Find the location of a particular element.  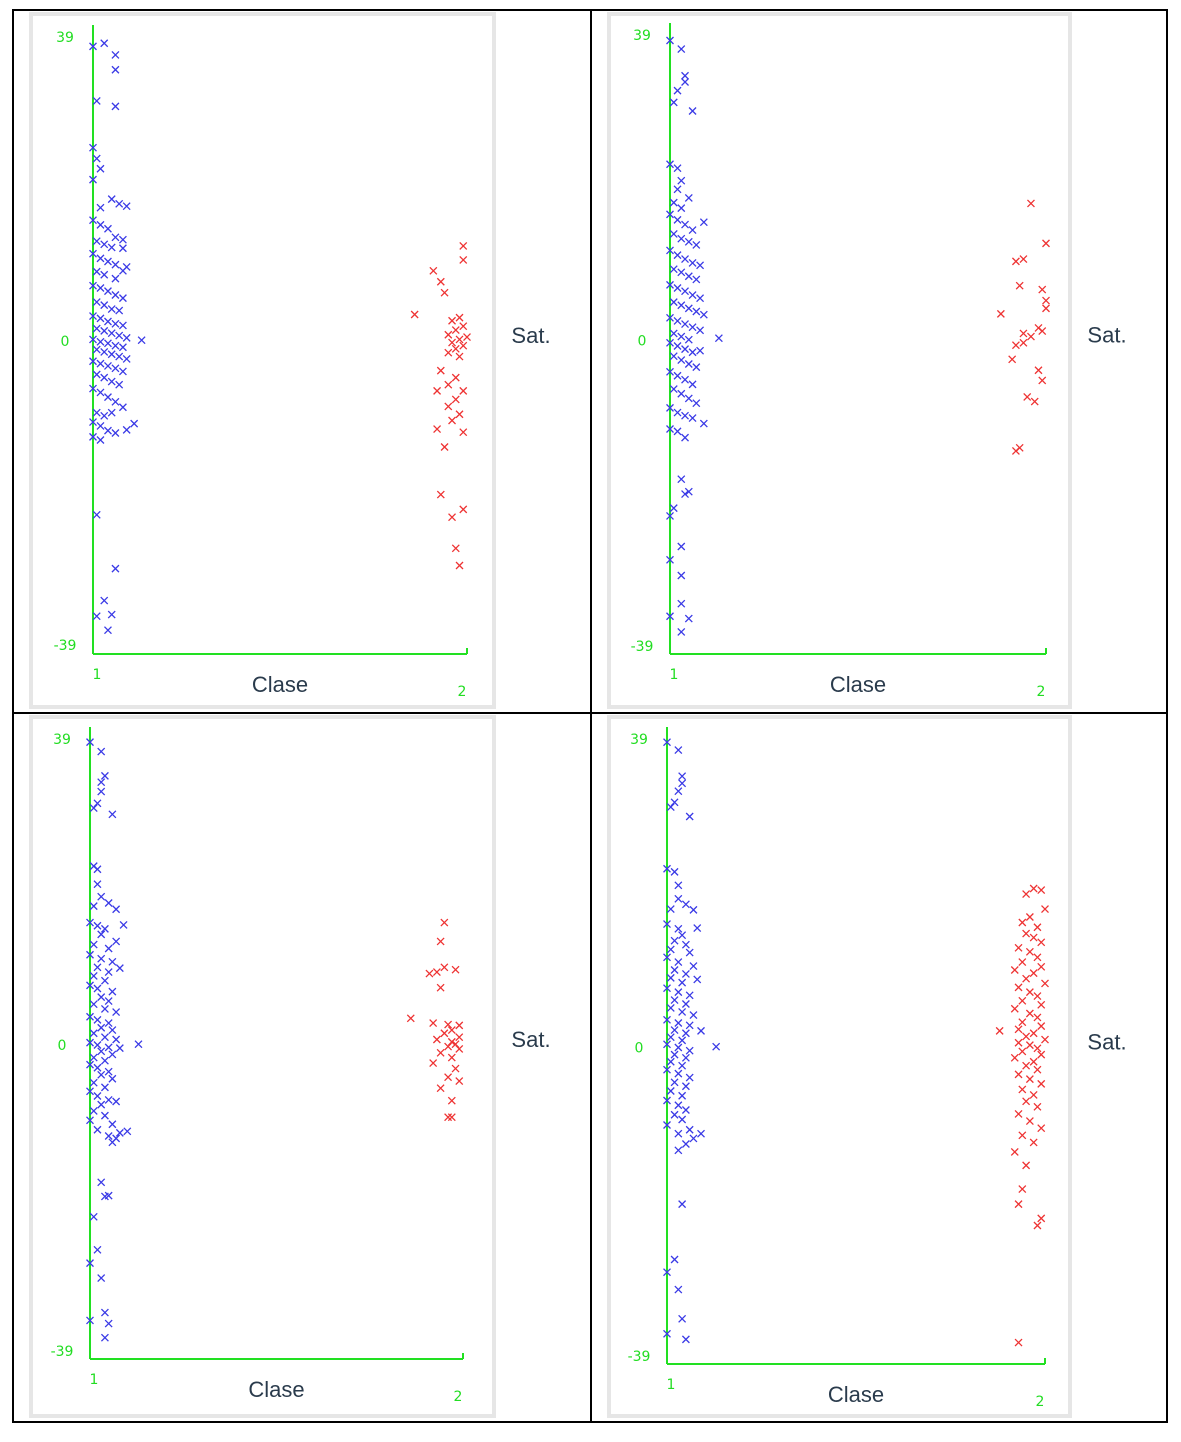

x-tick-label: 1 is located at coordinates (94, 1380).